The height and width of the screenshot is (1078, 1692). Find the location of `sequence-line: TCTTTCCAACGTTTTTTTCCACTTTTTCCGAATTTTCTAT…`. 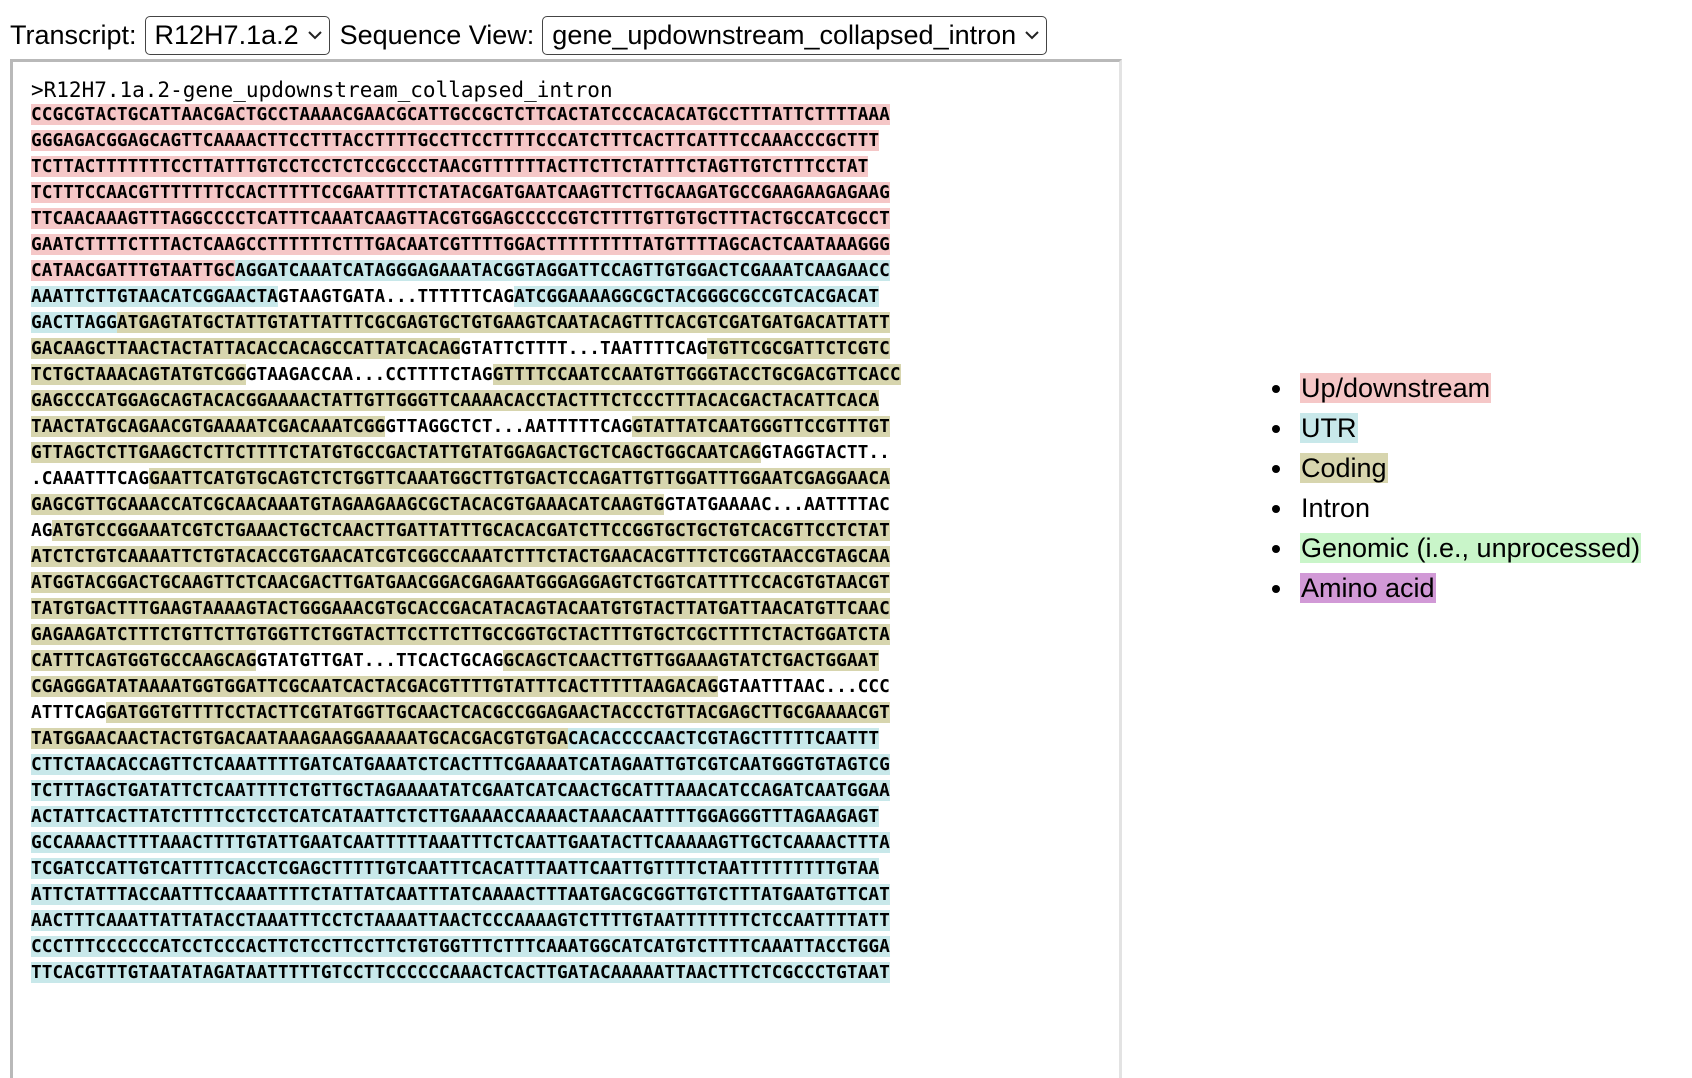

sequence-line: TCTTTCCAACGTTTTTTTCCACTTTTTCCGAATTTTCTAT… is located at coordinates (466, 193).